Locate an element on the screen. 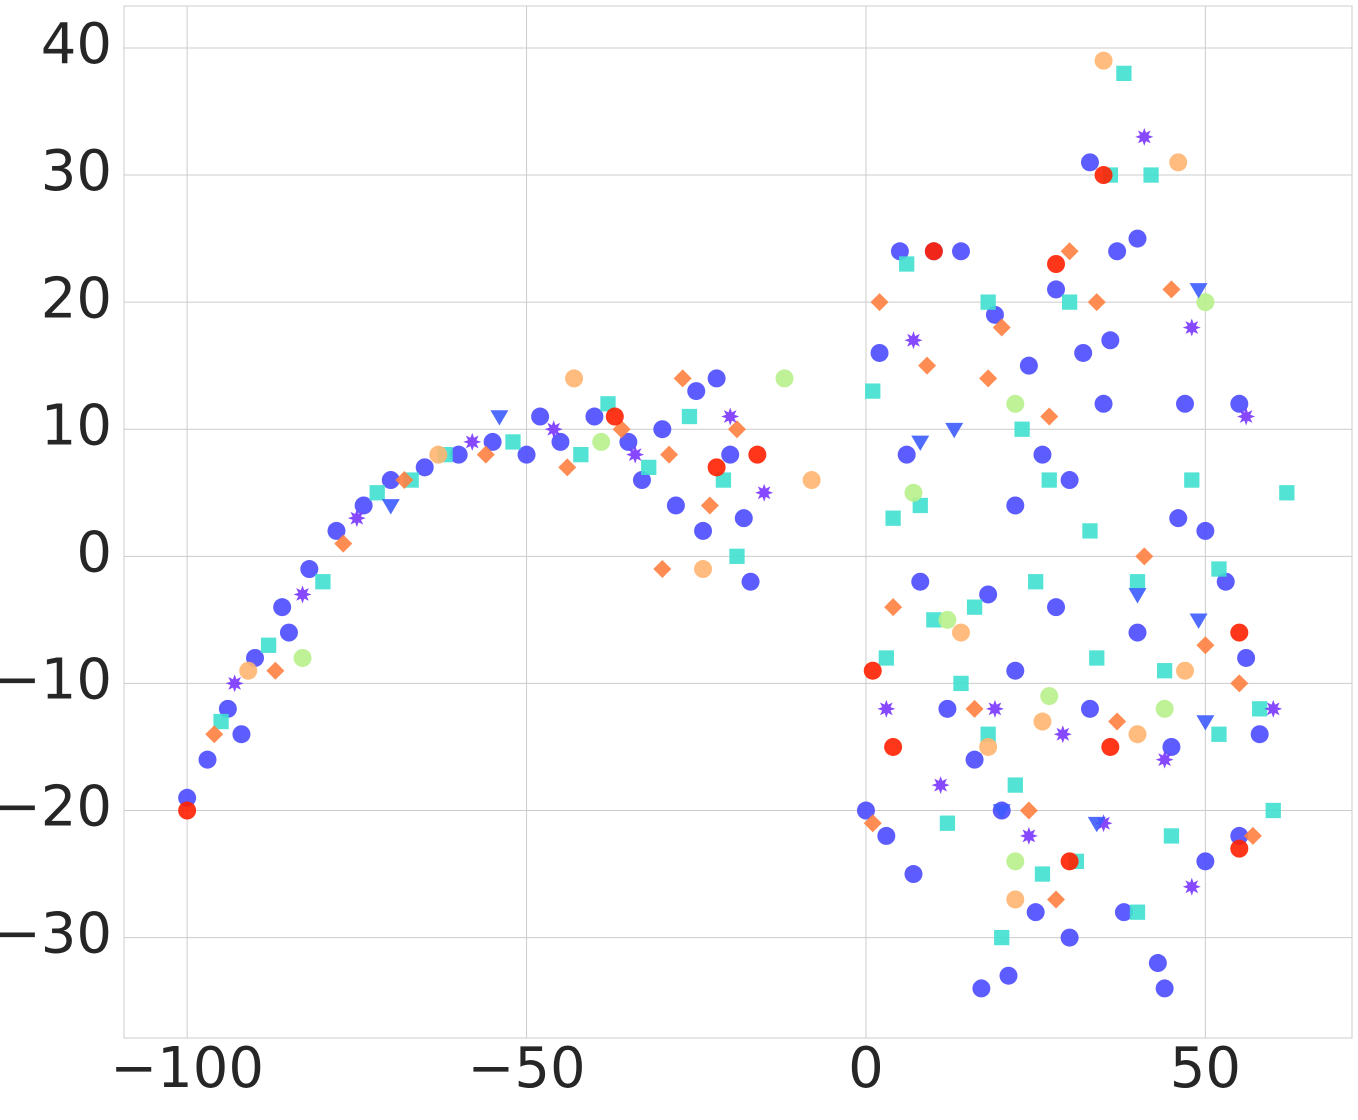  x-tick-label: −50 is located at coordinates (526, 1068).